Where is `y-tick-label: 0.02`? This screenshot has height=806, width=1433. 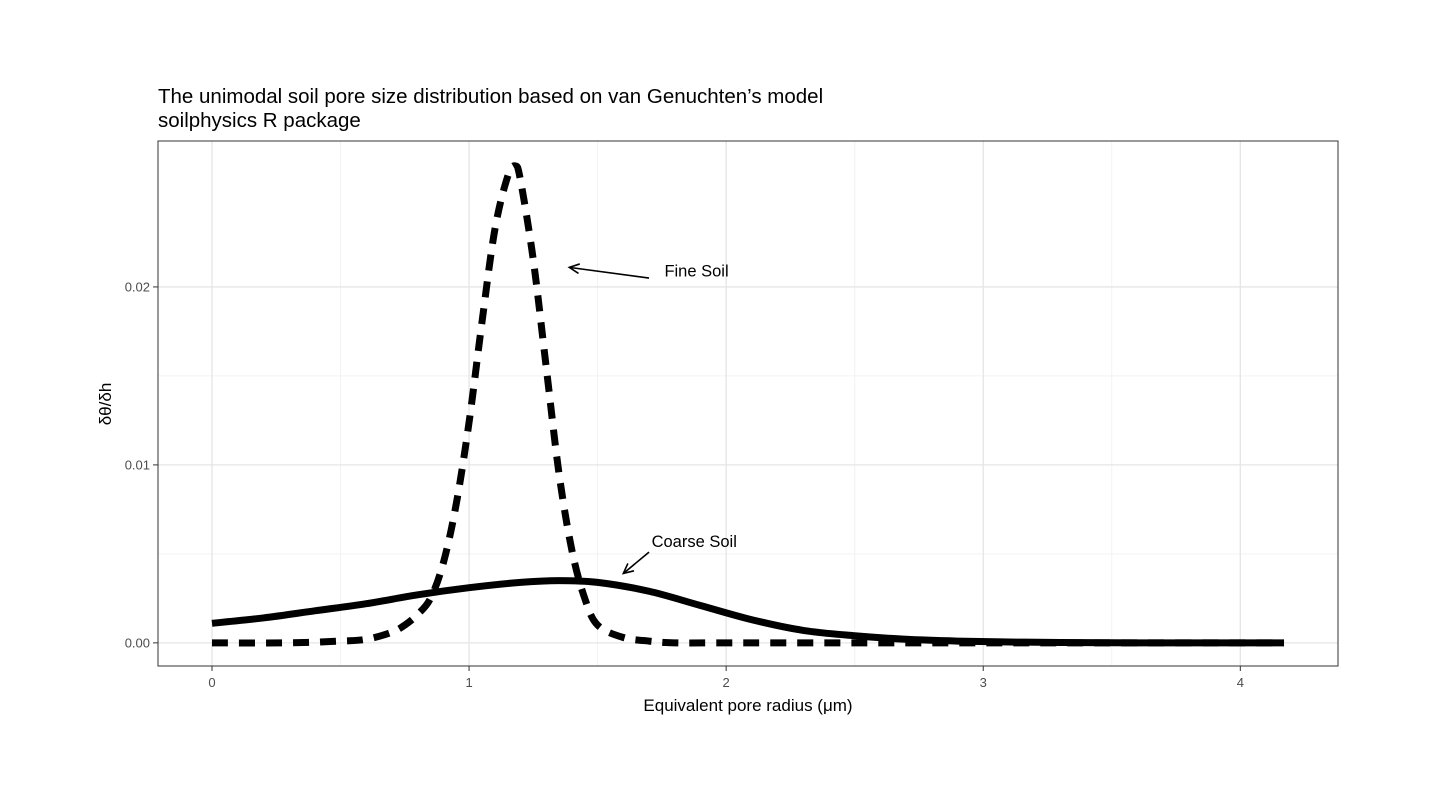 y-tick-label: 0.02 is located at coordinates (137, 286).